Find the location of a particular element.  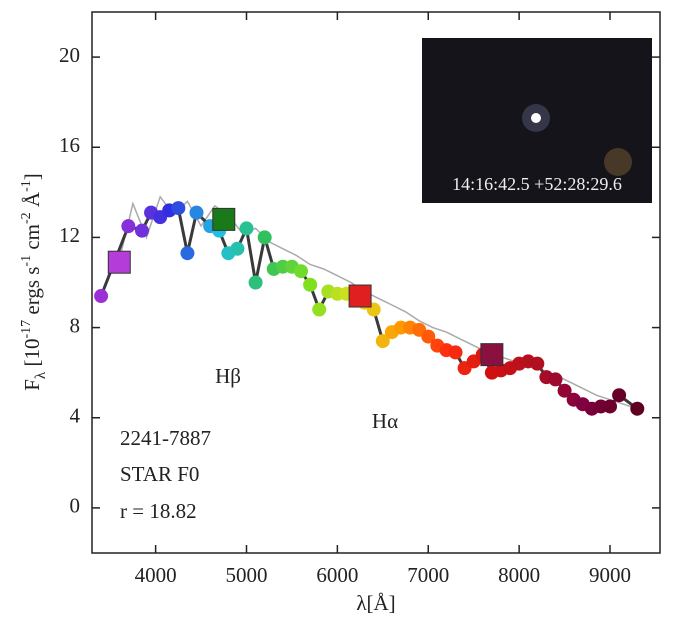

y-label-part: Å is located at coordinates (32, 201).